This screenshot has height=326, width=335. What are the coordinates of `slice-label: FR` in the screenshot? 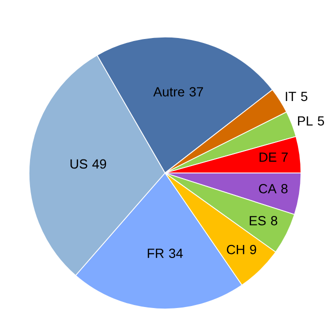 It's located at (156, 253).